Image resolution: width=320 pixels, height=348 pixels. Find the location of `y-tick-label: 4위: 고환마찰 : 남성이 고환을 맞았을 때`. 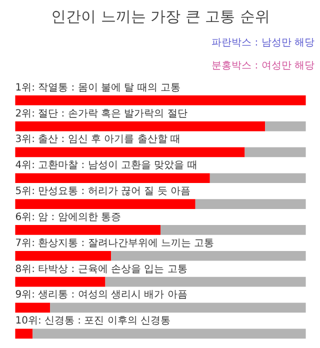

y-tick-label: 4위: 고환마찰 : 남성이 고환을 맞았을 때 is located at coordinates (106, 166).